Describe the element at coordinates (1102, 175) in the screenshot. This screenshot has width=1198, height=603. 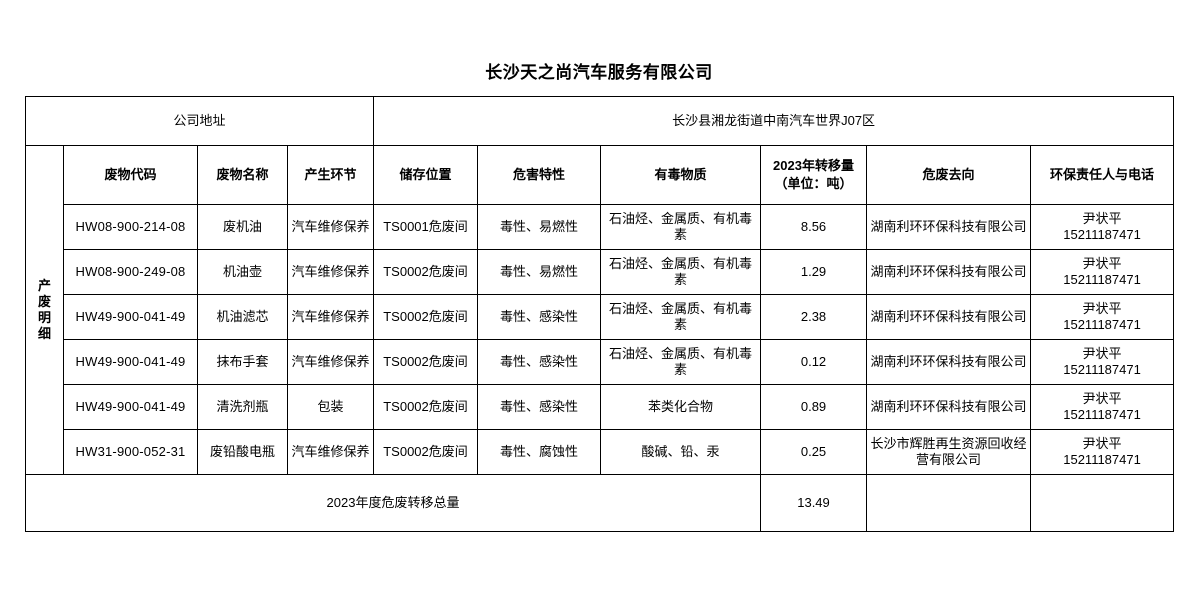
I see `column-header-responsible: 环保责任人与电话` at that location.